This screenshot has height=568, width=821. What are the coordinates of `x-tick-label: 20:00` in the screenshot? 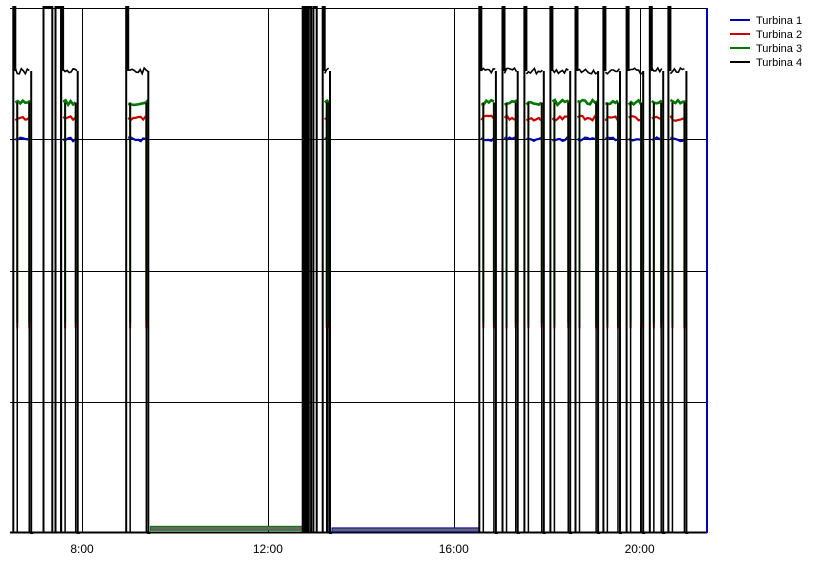 It's located at (640, 549).